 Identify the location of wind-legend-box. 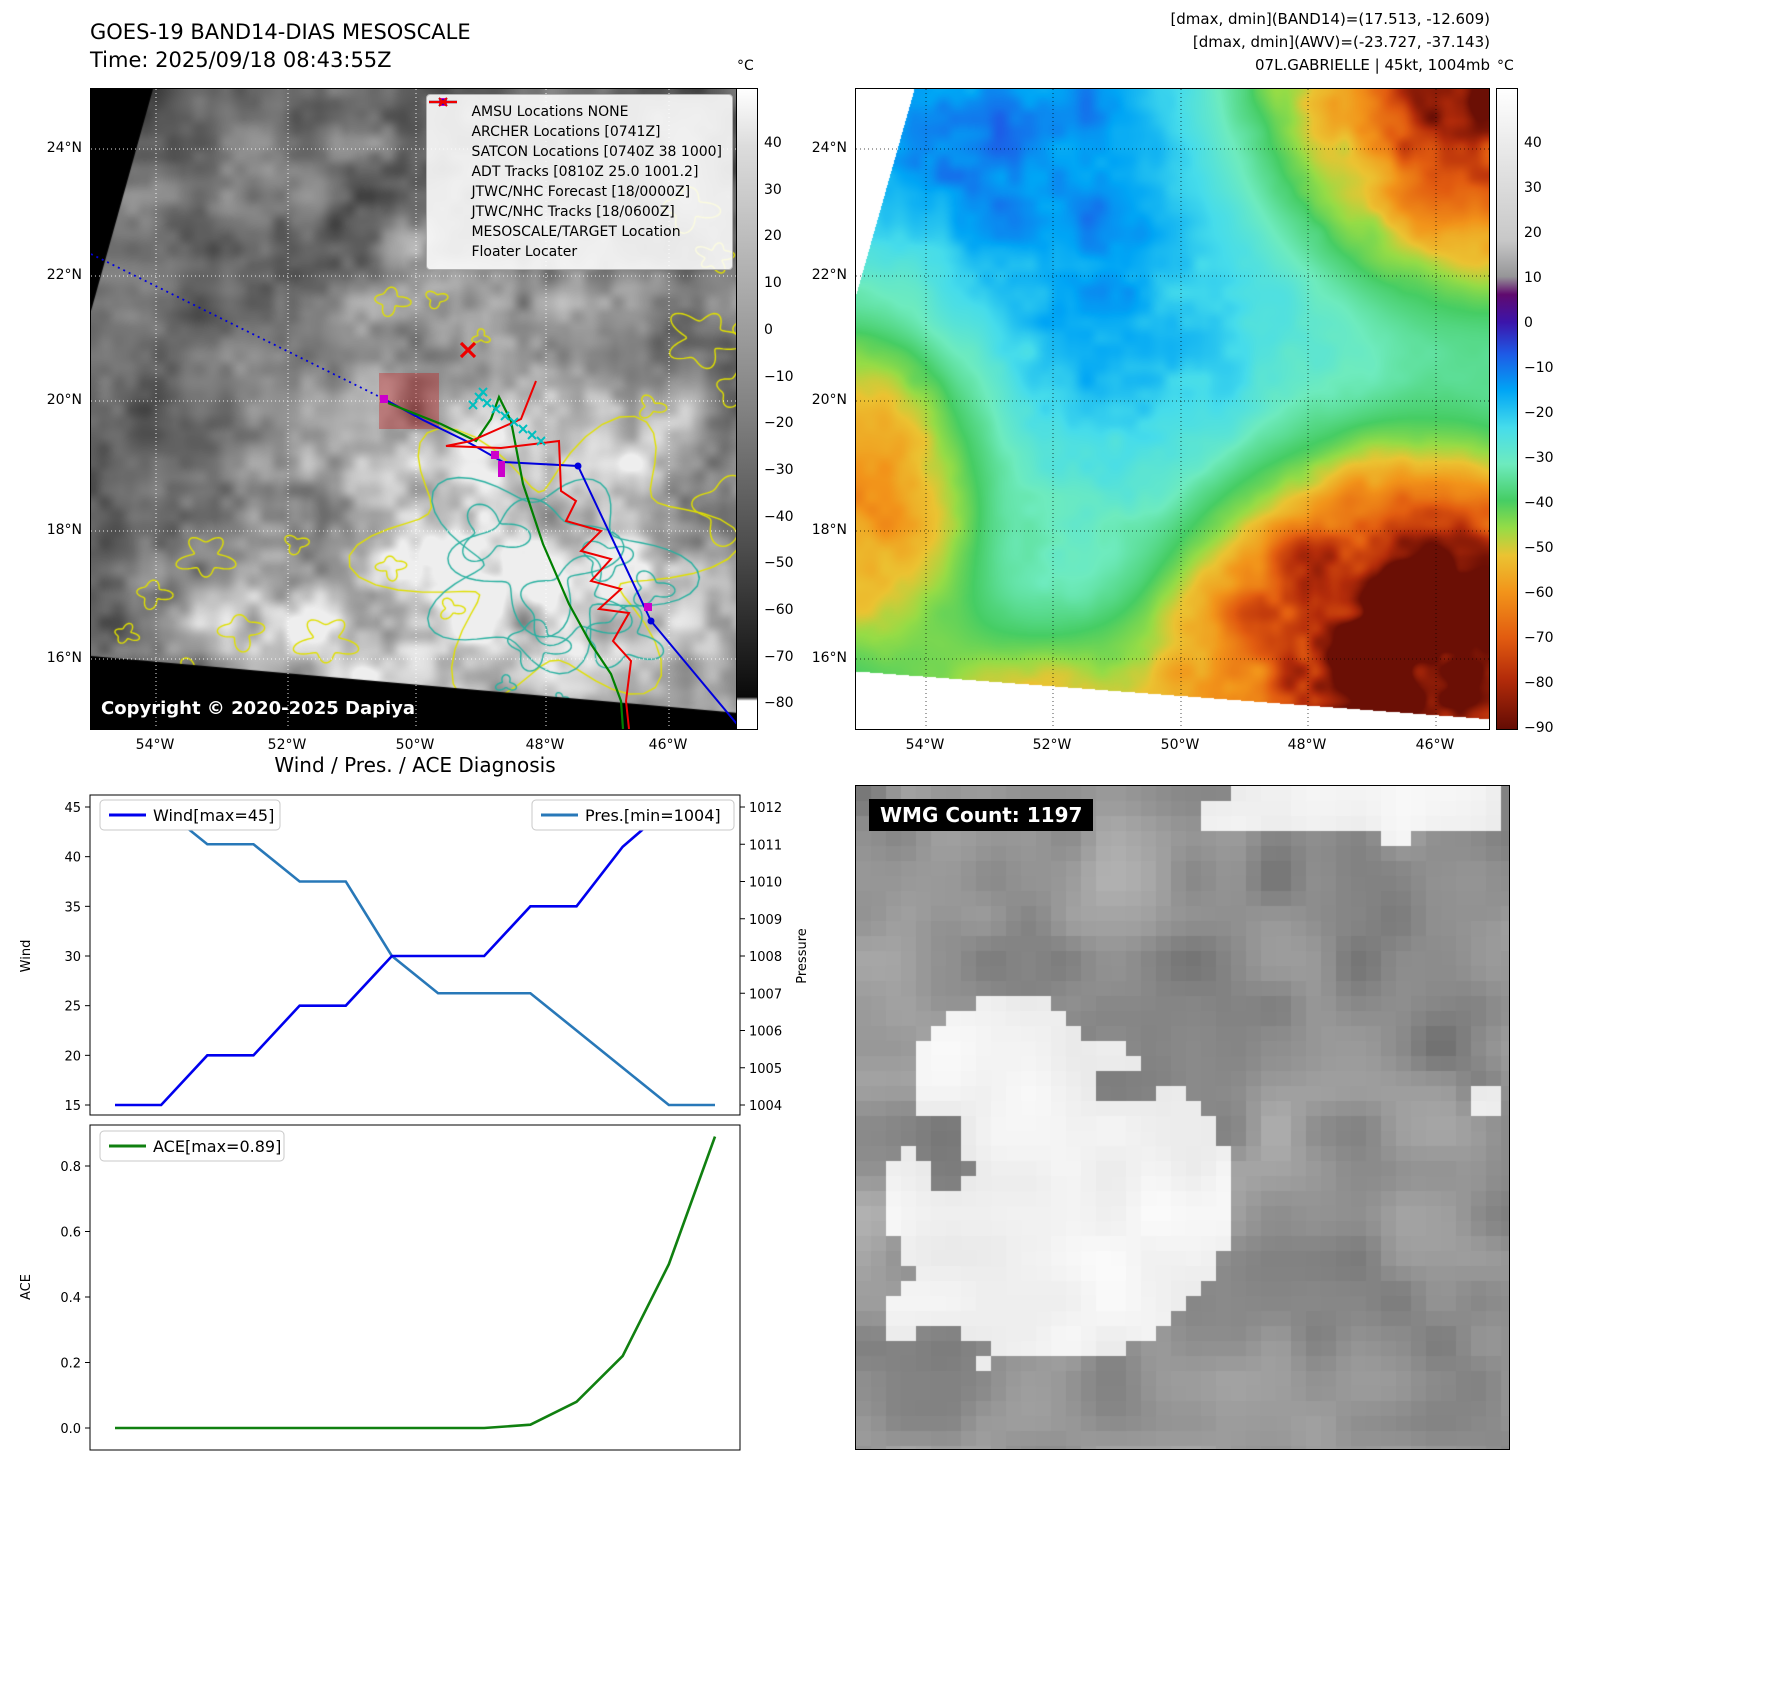
(190, 815).